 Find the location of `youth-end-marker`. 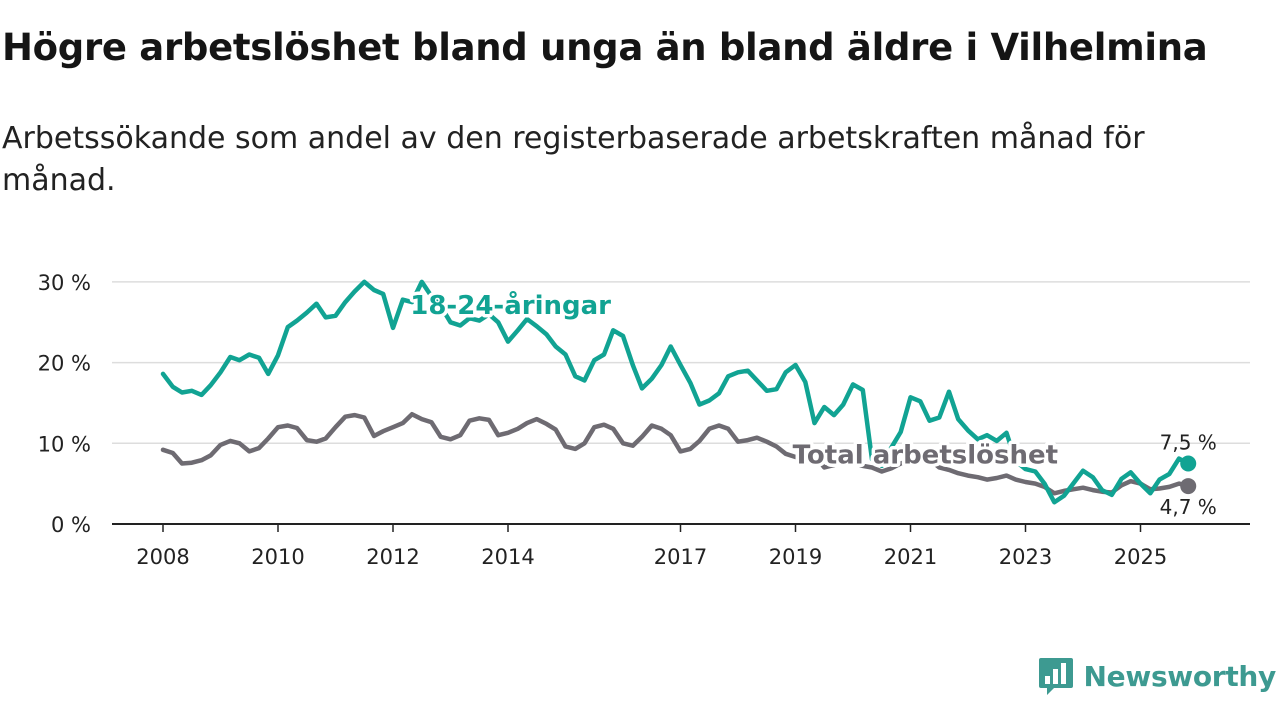

youth-end-marker is located at coordinates (1188, 463).